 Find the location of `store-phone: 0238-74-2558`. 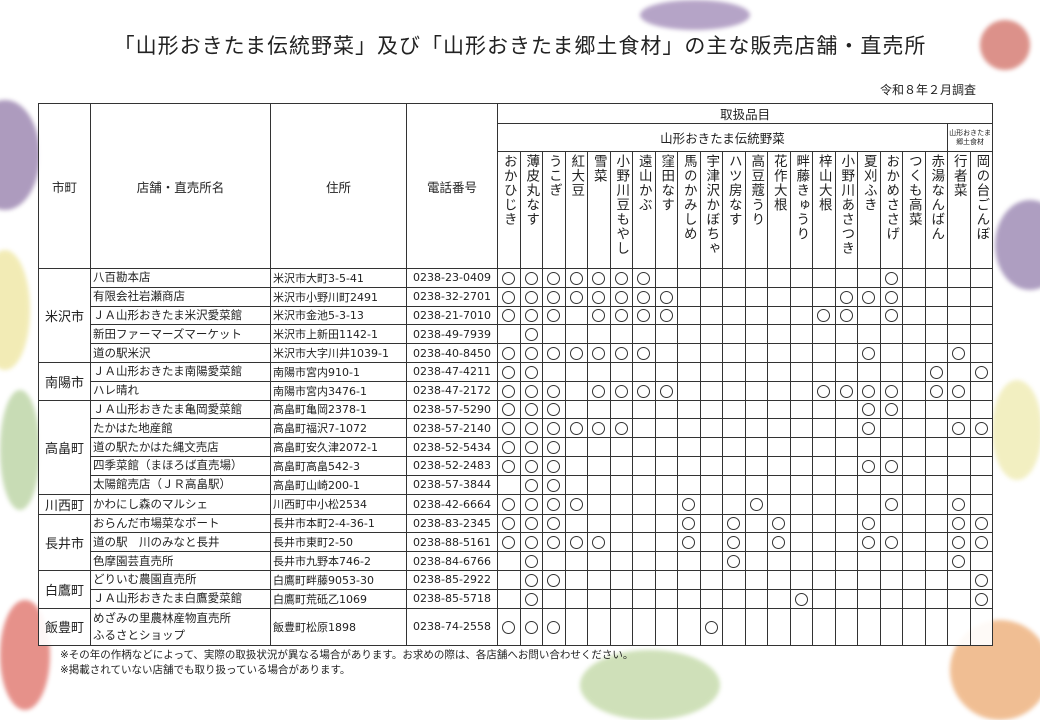

store-phone: 0238-74-2558 is located at coordinates (452, 626).